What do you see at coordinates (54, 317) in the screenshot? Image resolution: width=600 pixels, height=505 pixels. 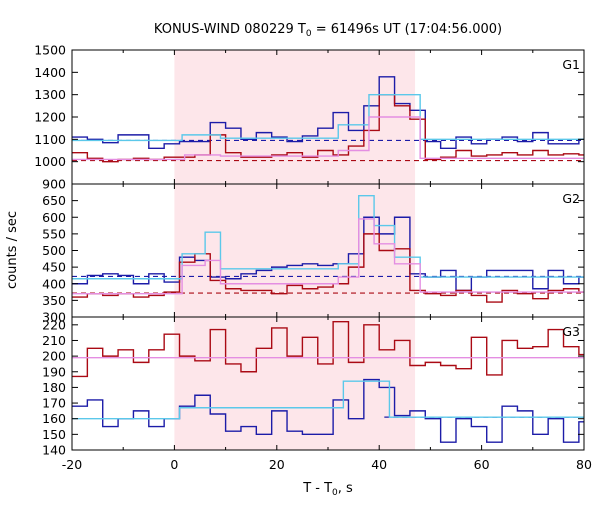 I see `y-tick-label: 300` at bounding box center [54, 317].